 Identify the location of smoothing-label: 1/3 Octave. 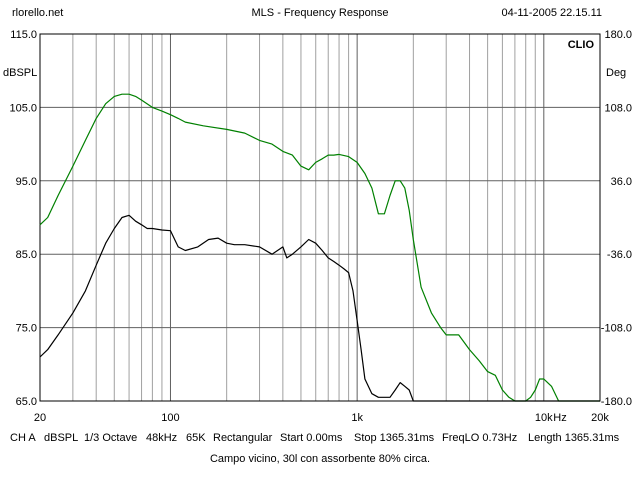
(111, 438).